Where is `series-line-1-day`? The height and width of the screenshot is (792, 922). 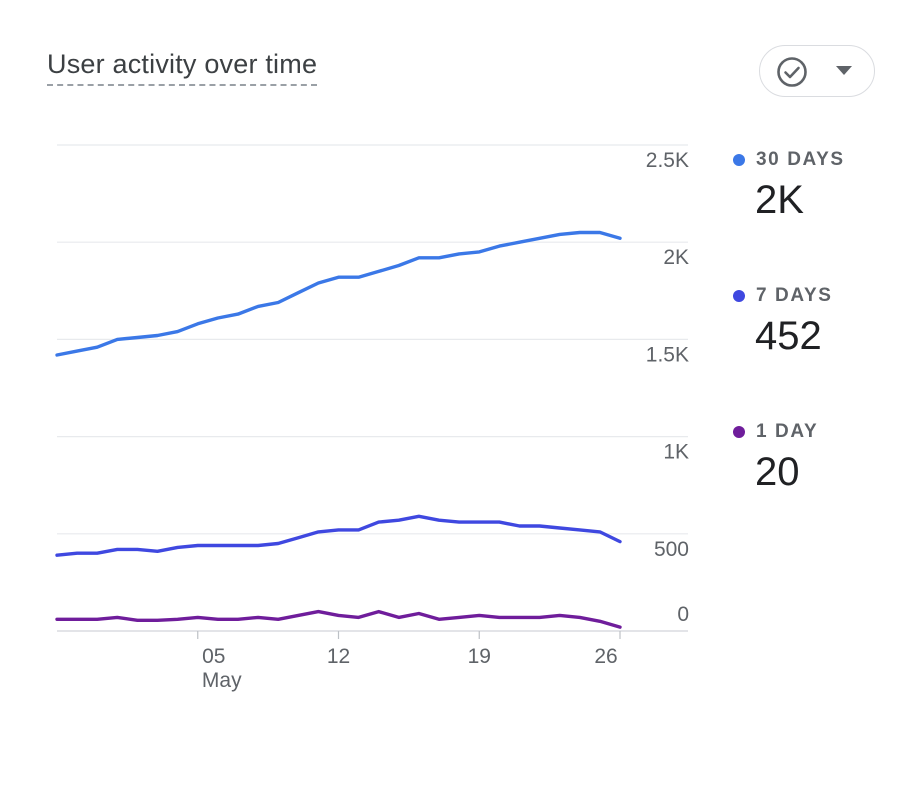 series-line-1-day is located at coordinates (338, 619).